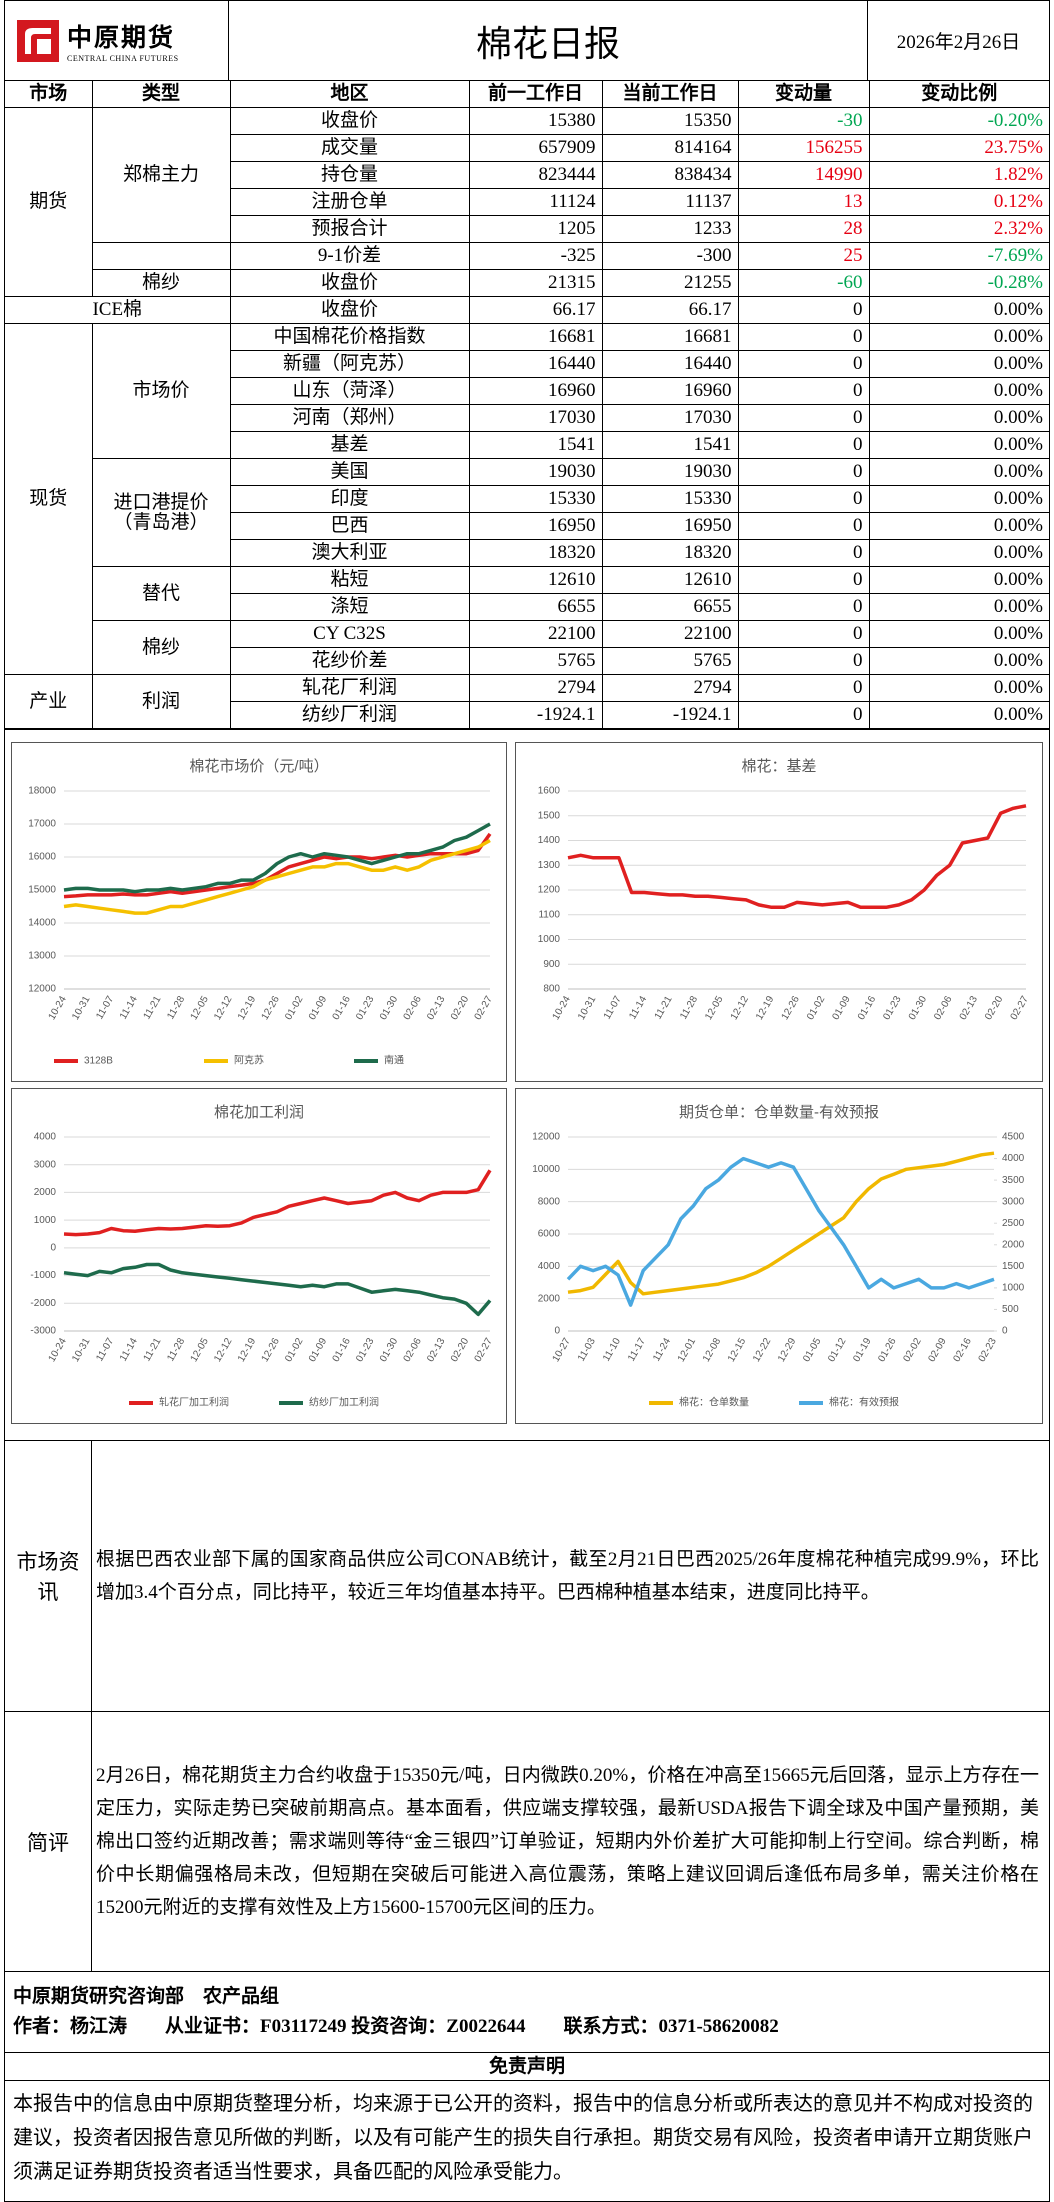 The height and width of the screenshot is (2202, 1054). Describe the element at coordinates (161, 593) in the screenshot. I see `type-cell: 替代` at that location.